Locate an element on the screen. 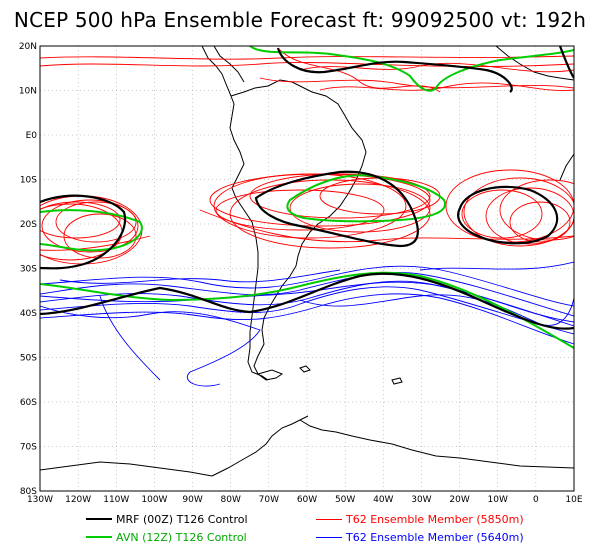  latitude-tick-label: 20S is located at coordinates (28, 225).